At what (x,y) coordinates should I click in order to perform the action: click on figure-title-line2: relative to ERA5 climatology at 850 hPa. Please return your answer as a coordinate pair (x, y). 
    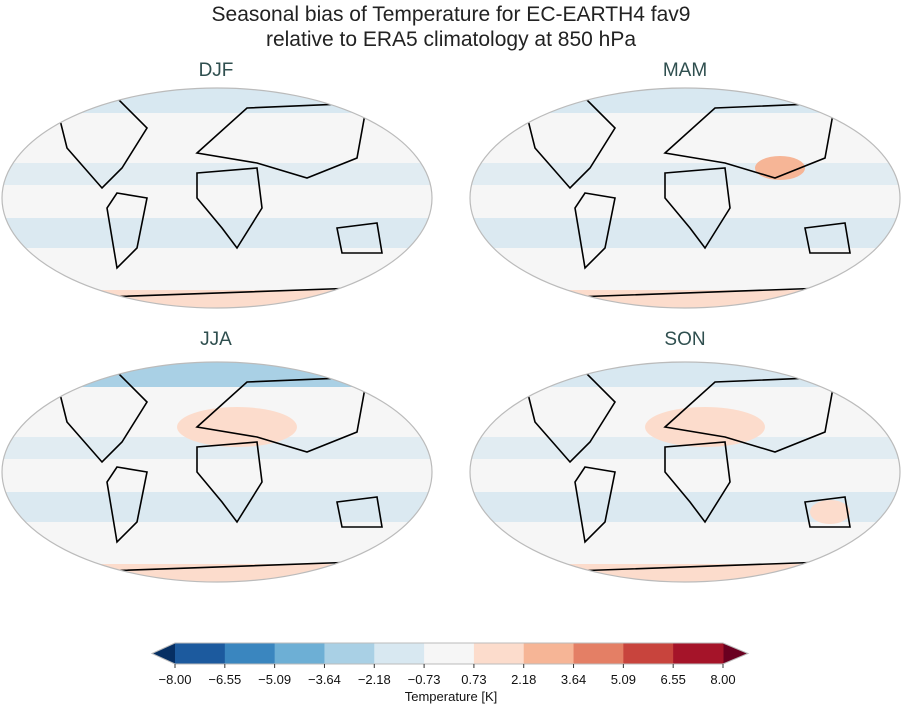
    Looking at the image, I should click on (451, 39).